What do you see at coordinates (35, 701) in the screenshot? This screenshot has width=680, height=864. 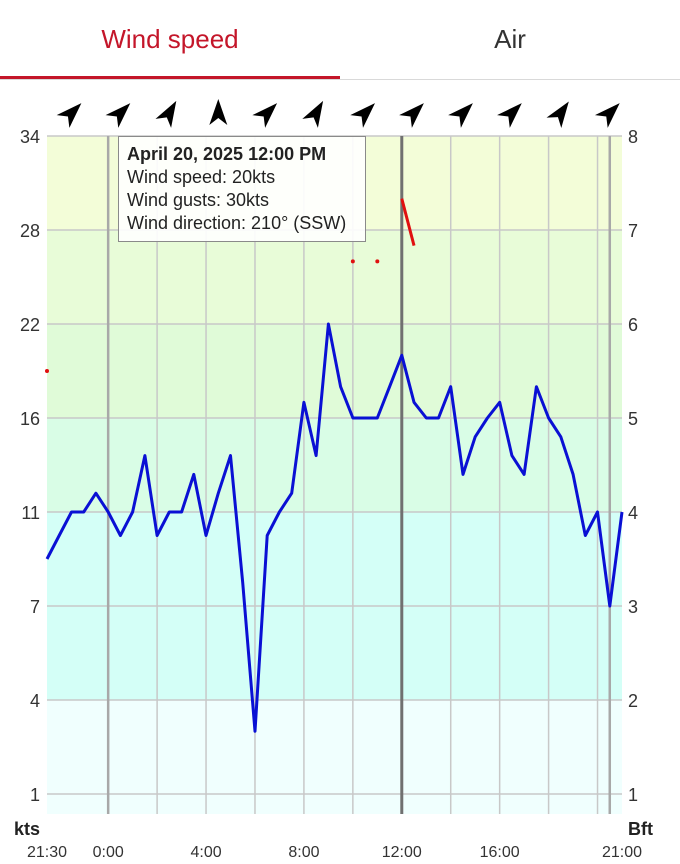 I see `left-tick-label: 4` at bounding box center [35, 701].